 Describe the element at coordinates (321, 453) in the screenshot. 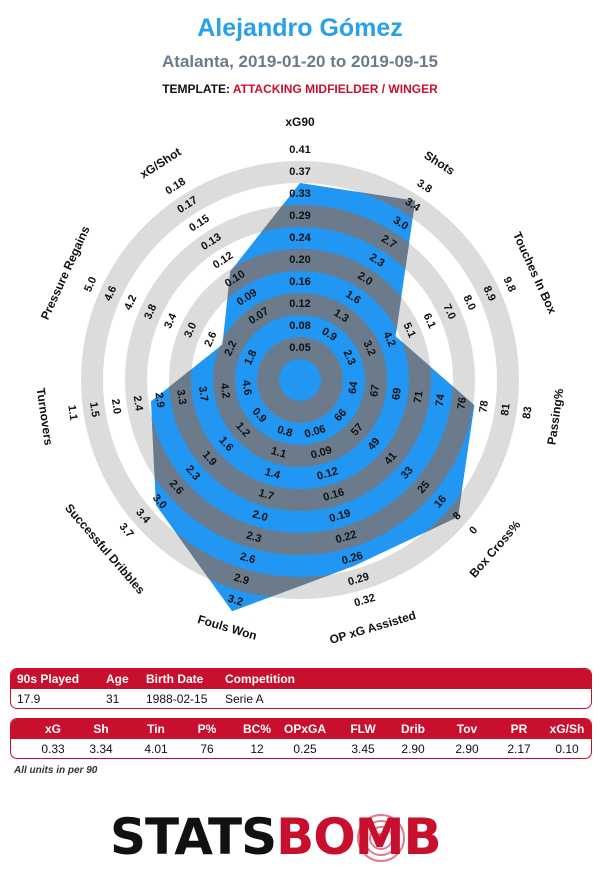

I see `radar-tick-label: 0.09` at that location.